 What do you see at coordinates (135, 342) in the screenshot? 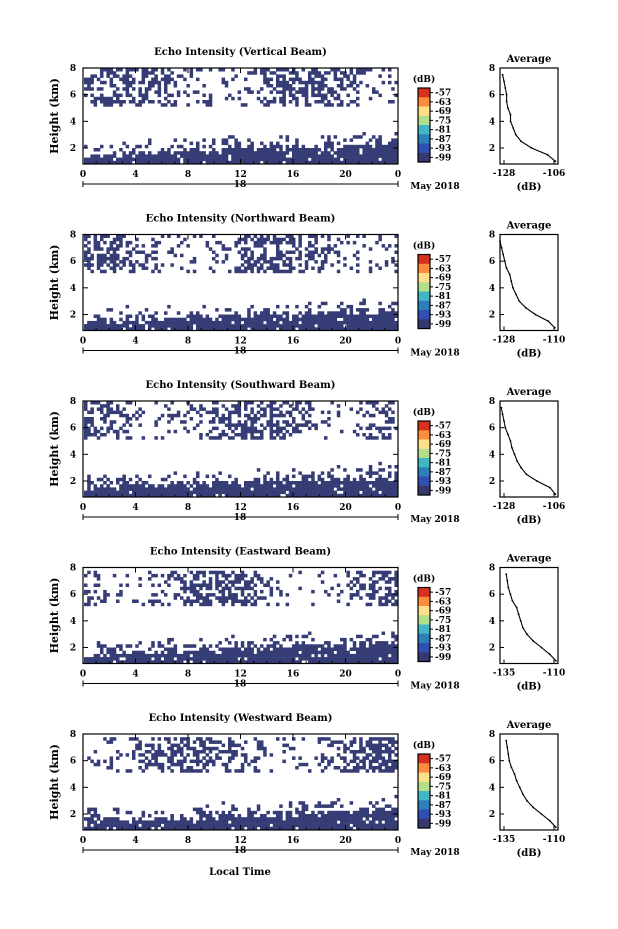
I see `x-tick-label: 4` at bounding box center [135, 342].